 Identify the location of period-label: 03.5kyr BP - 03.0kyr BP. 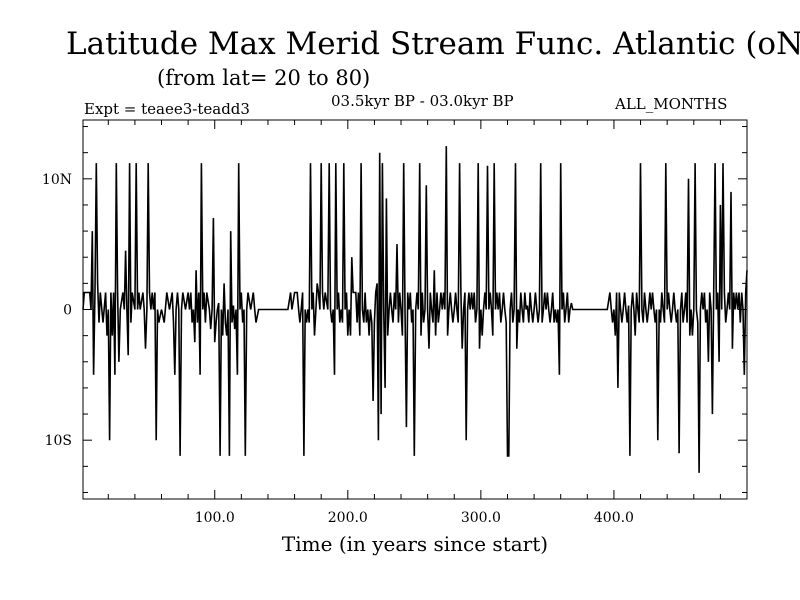
(422, 101).